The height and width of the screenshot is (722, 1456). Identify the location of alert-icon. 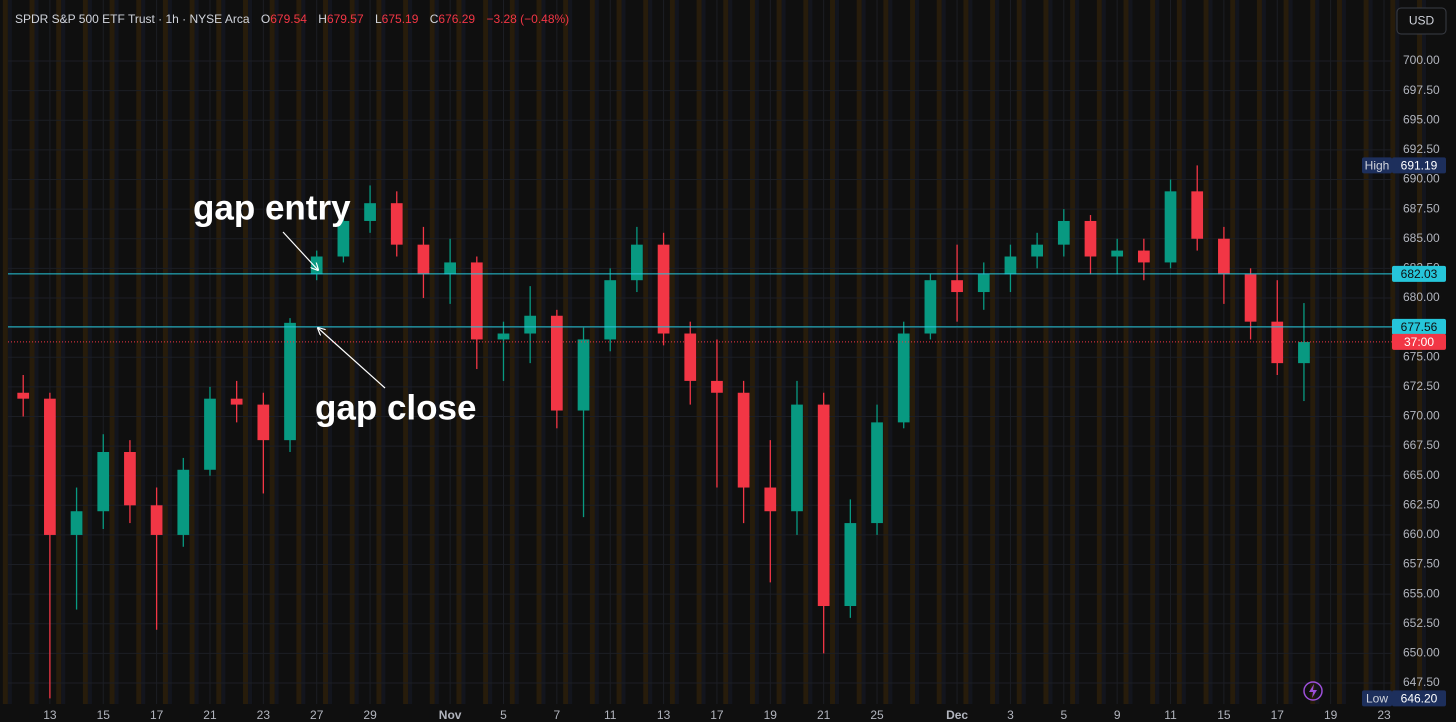
(1313, 691).